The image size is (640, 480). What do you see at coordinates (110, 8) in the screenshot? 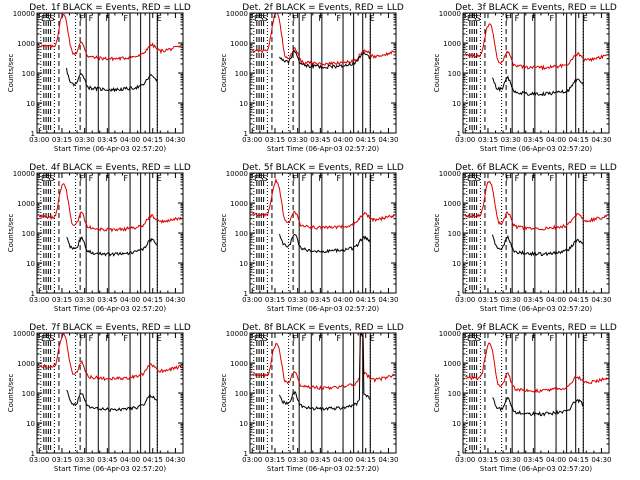
I see `chart-title: Det. 1f BLACK = Events, RED = LLD` at bounding box center [110, 8].